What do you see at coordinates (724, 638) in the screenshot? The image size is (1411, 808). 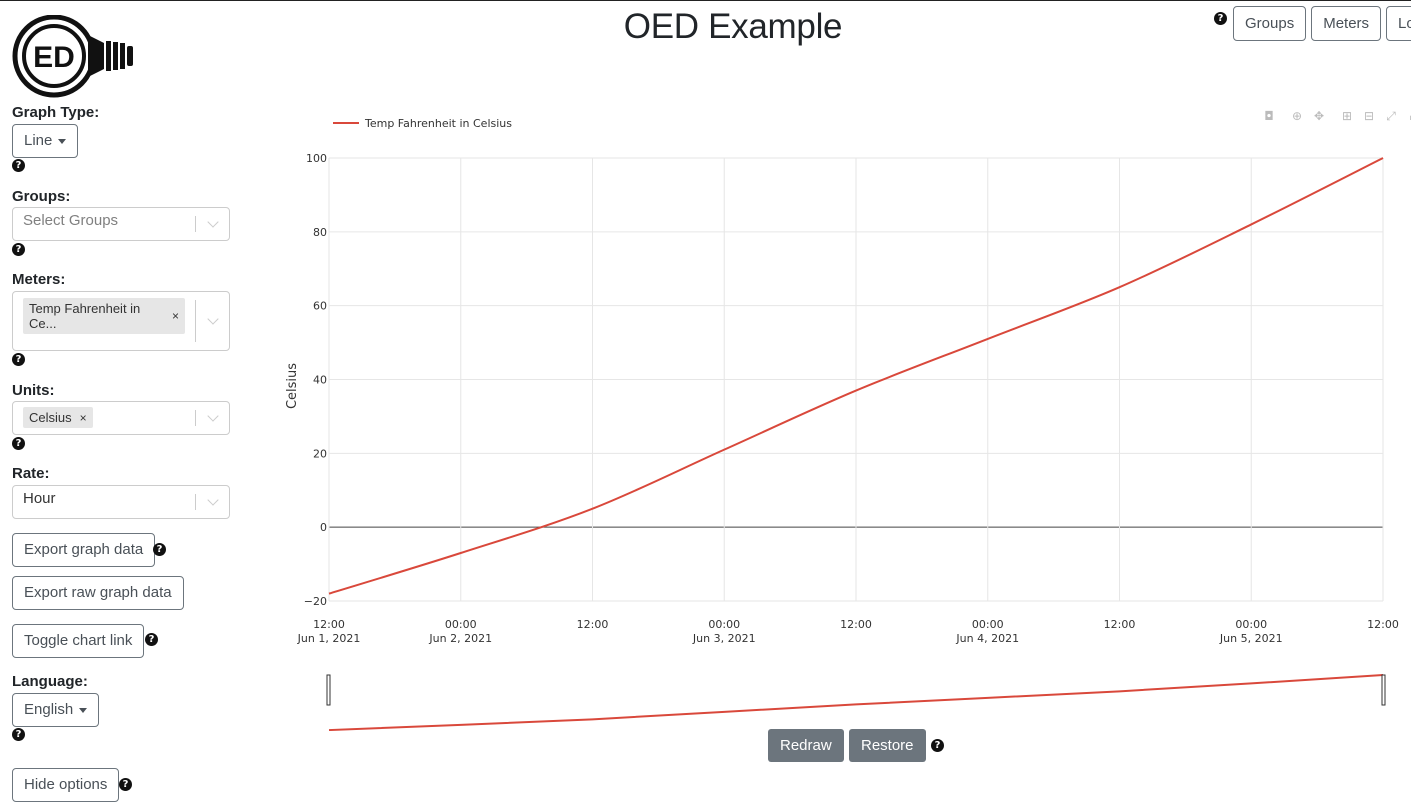 I see `x-tick-date-label: Jun 3, 2021` at bounding box center [724, 638].